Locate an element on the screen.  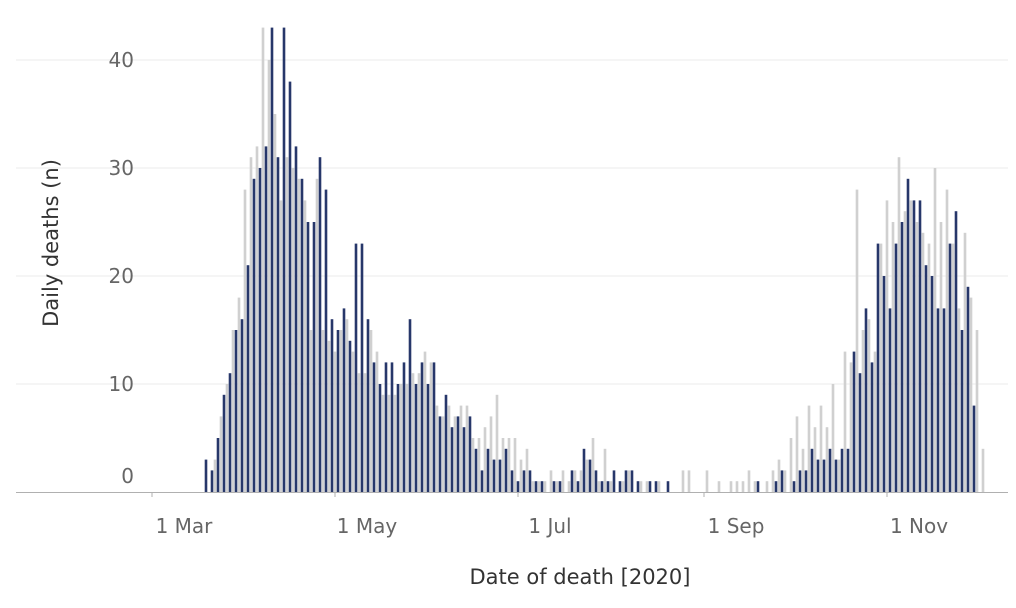
x-tick-1-Jul: 1 Jul is located at coordinates (549, 526).